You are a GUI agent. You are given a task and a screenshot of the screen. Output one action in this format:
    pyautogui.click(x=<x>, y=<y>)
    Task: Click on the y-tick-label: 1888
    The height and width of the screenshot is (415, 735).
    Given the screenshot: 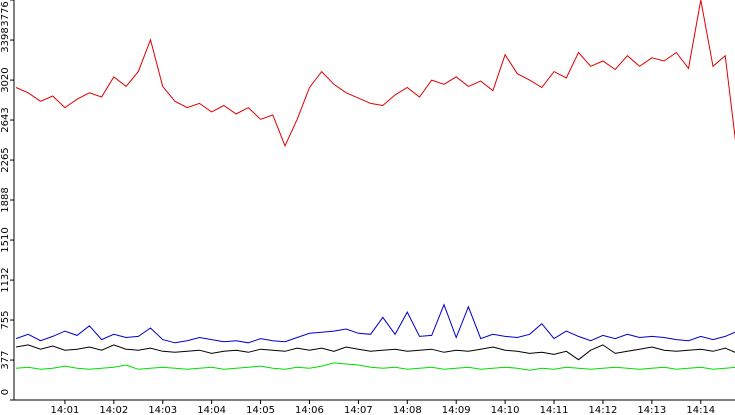 What is the action you would take?
    pyautogui.click(x=5, y=199)
    